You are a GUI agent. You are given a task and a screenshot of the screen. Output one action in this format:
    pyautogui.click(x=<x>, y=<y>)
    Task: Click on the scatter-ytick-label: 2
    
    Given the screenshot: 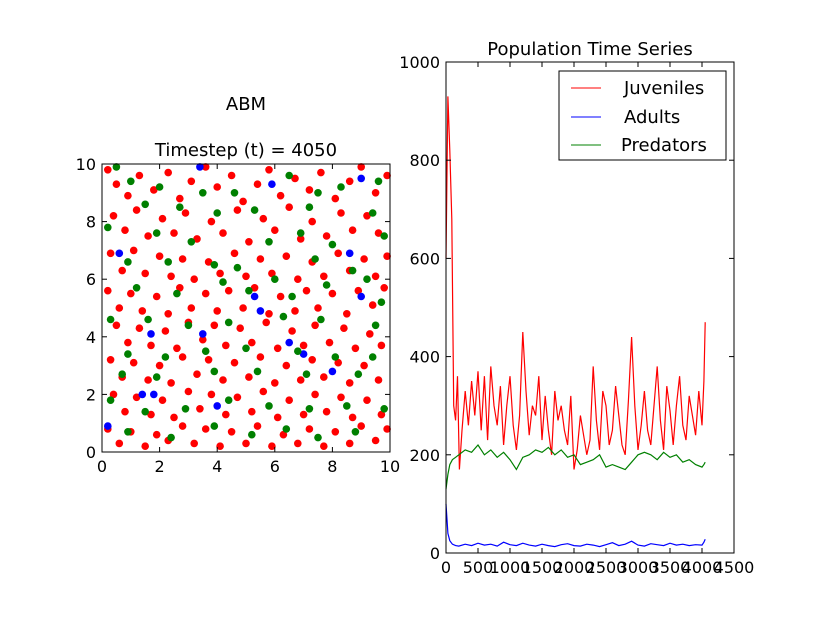 What is the action you would take?
    pyautogui.click(x=91, y=394)
    